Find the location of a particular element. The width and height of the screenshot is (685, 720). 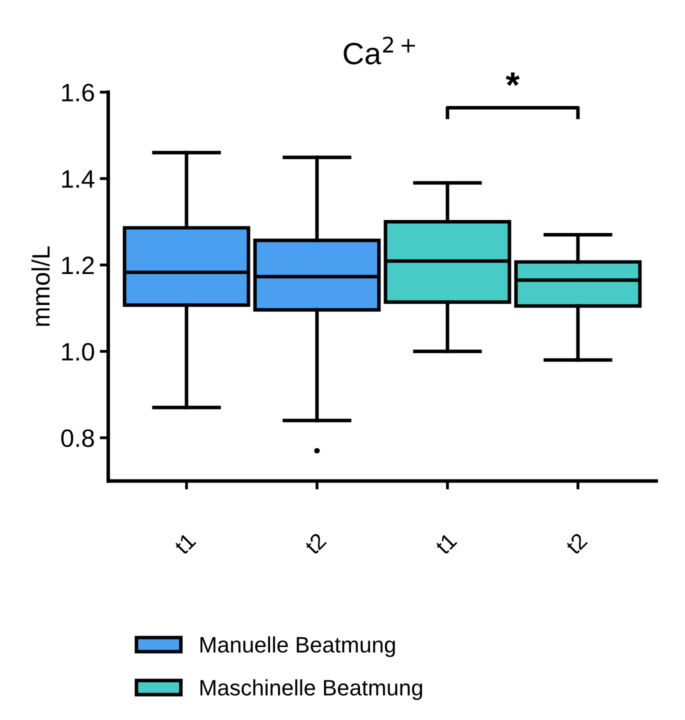

y-tick-label: 0.8 is located at coordinates (77, 438).